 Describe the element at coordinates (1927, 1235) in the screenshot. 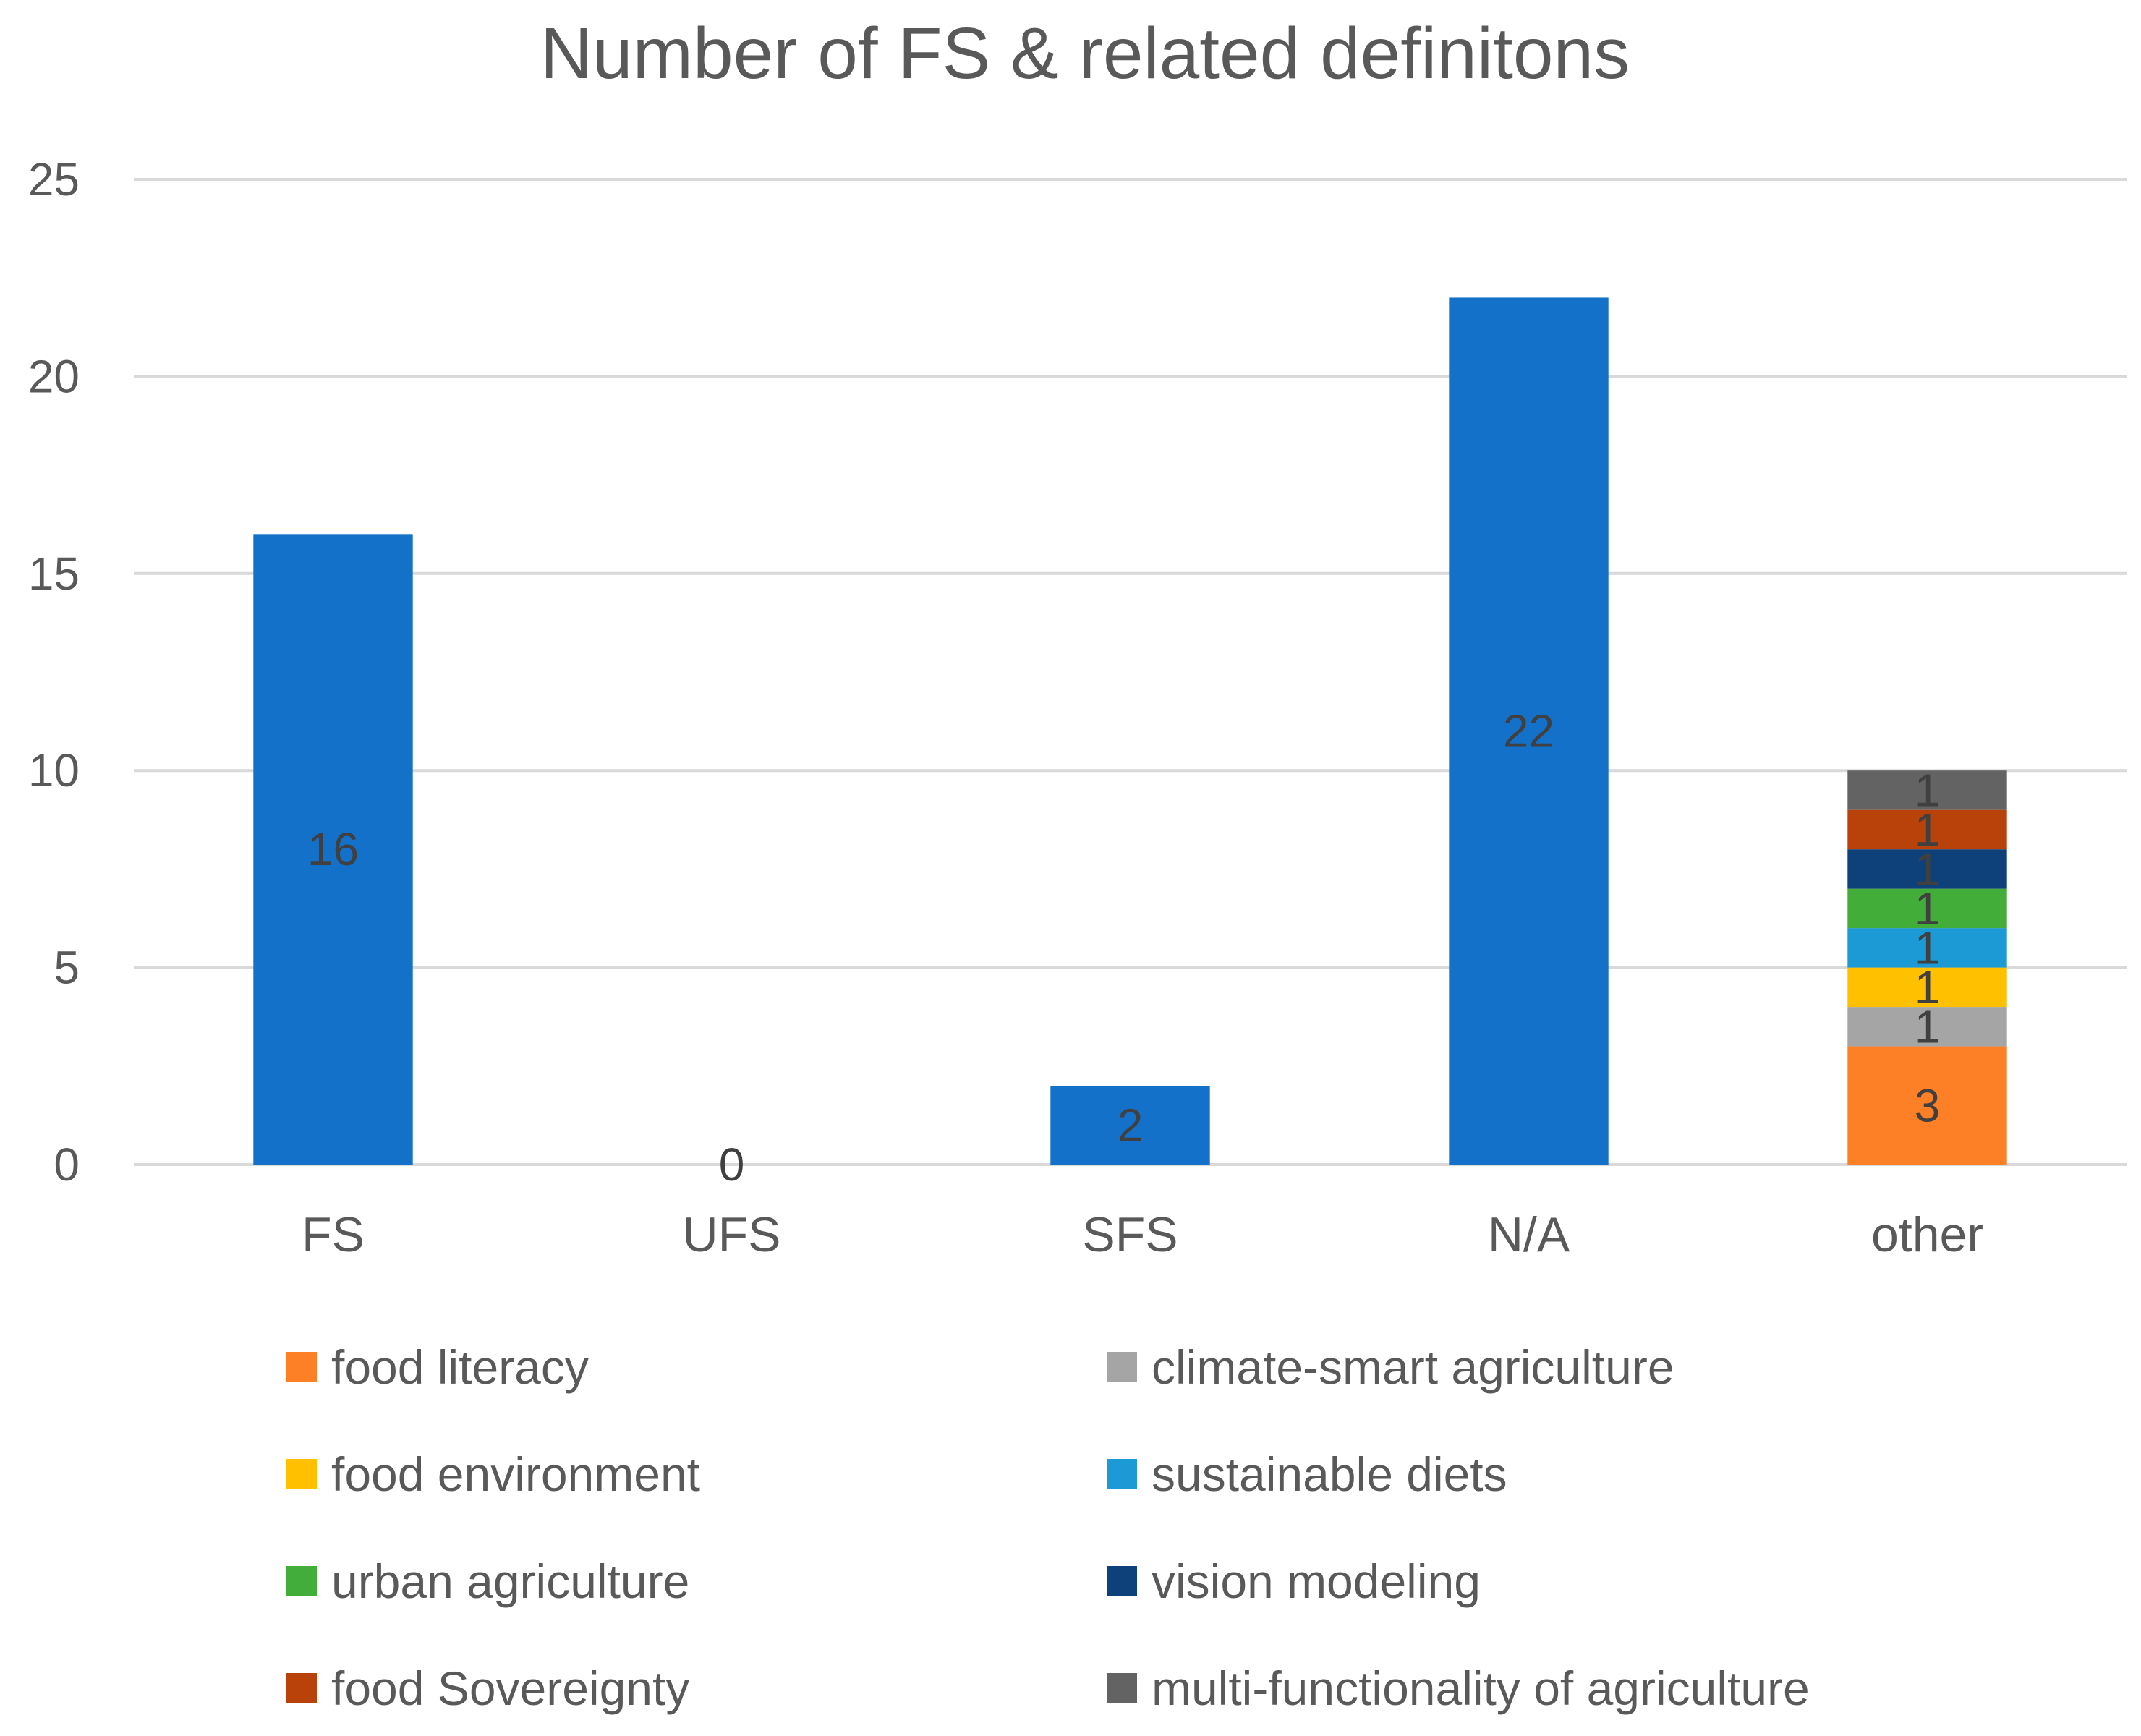

I see `x-tick-label: other` at that location.